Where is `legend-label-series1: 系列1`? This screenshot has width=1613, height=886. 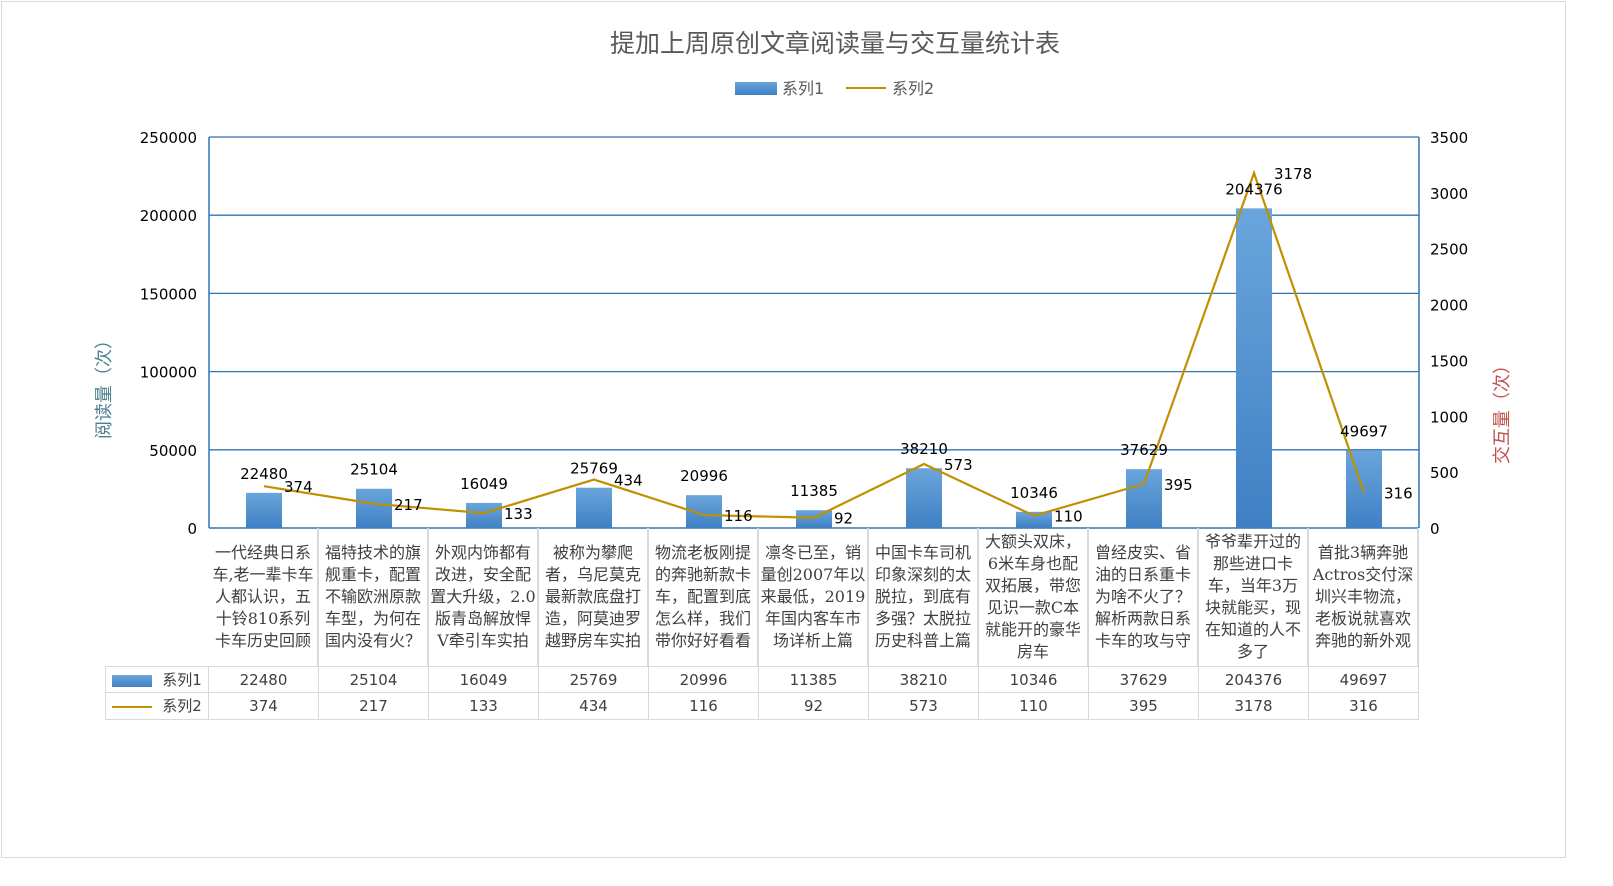
legend-label-series1: 系列1 is located at coordinates (803, 88).